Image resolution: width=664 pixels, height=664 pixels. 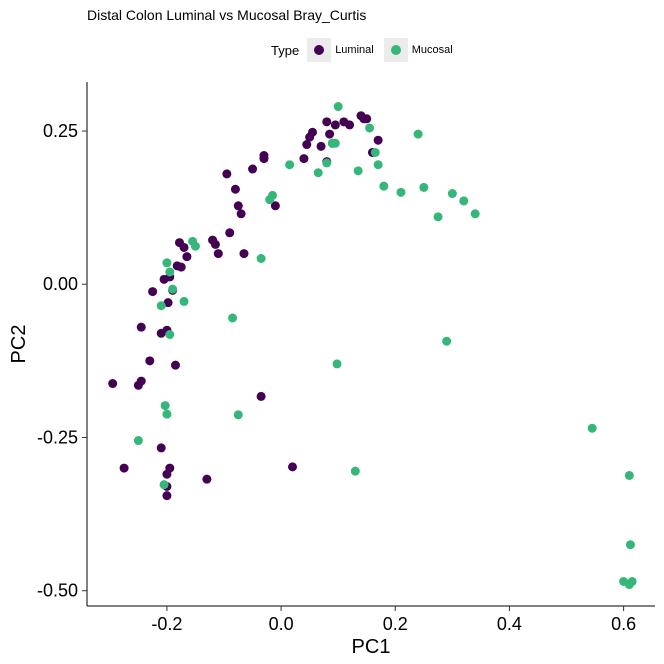 I want to click on x-tick-label: -0.2, so click(x=166, y=624).